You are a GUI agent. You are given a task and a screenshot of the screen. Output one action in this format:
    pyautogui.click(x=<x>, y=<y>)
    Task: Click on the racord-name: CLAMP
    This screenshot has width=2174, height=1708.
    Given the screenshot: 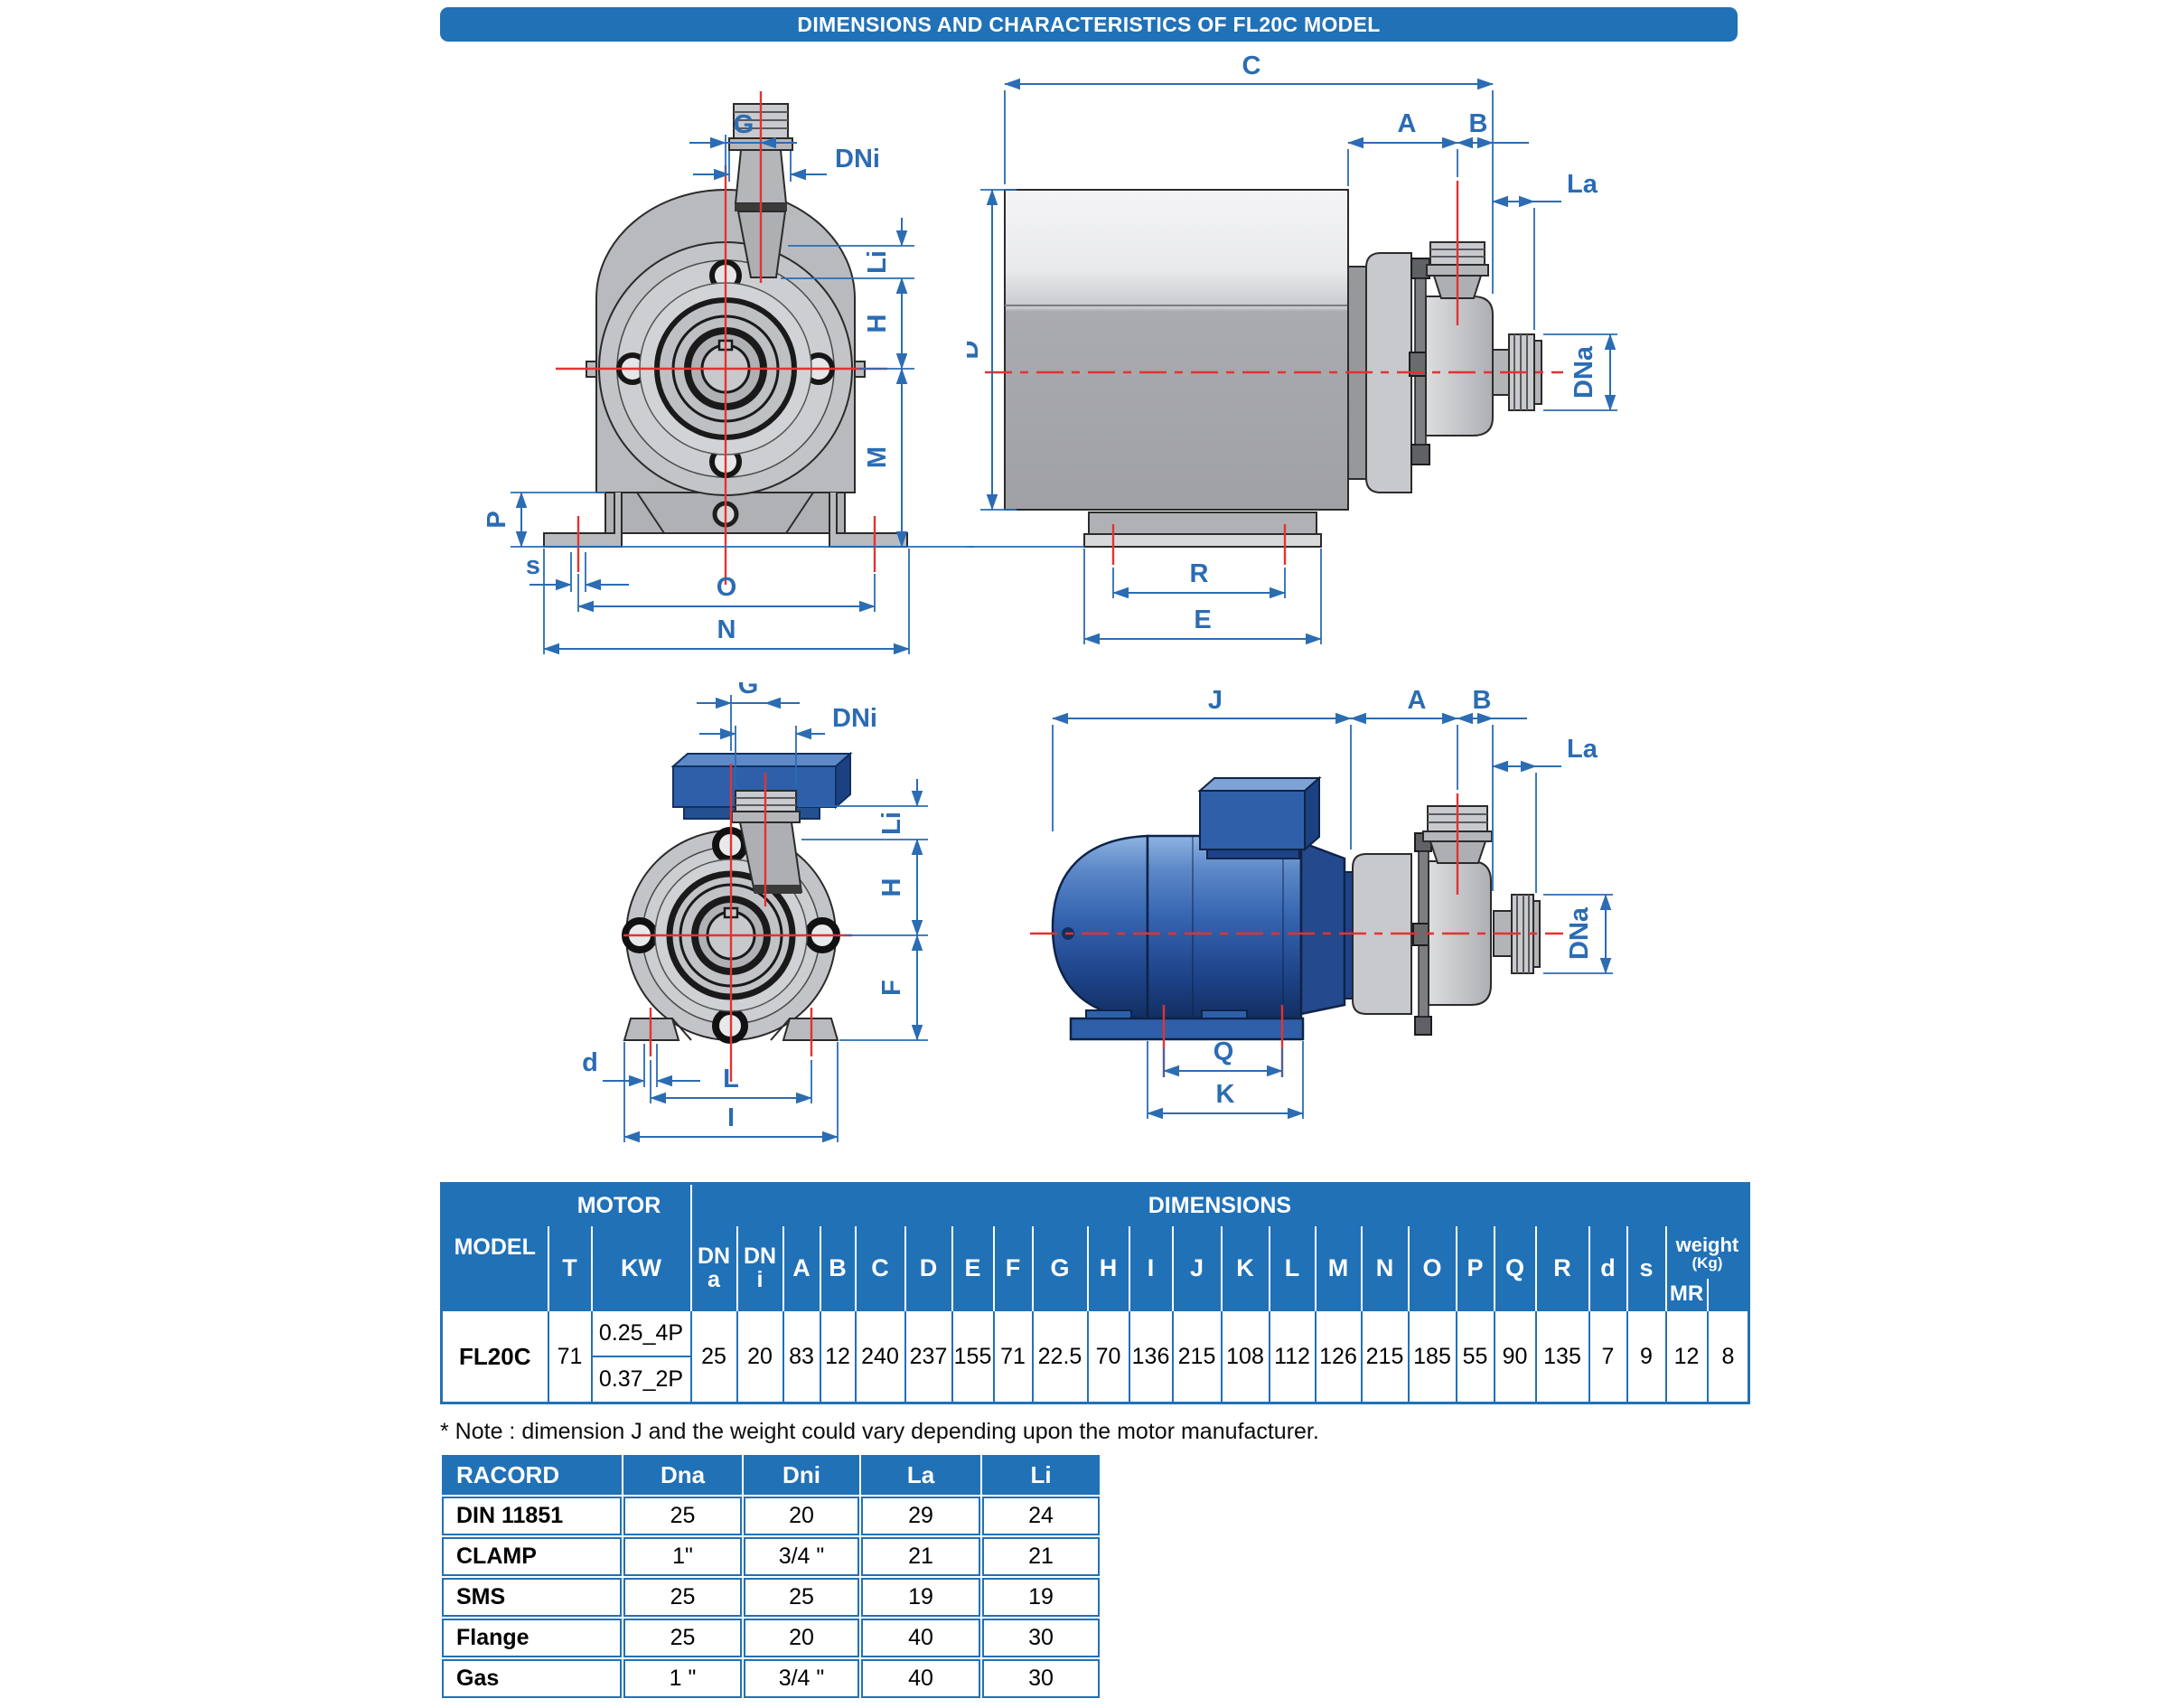 What is the action you would take?
    pyautogui.click(x=532, y=1556)
    